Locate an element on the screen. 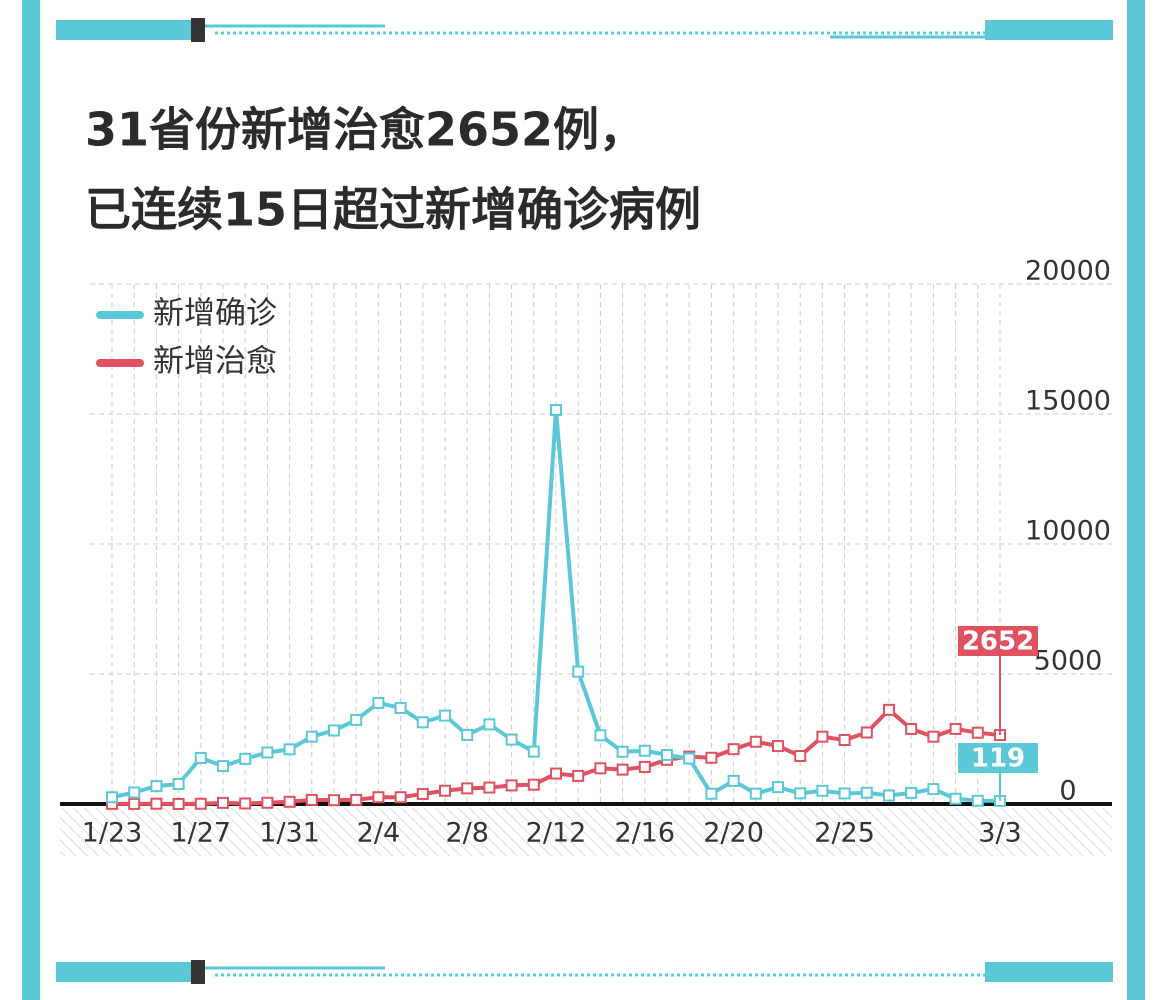 The height and width of the screenshot is (1000, 1166). y-tick-label: 10000 is located at coordinates (1068, 531).